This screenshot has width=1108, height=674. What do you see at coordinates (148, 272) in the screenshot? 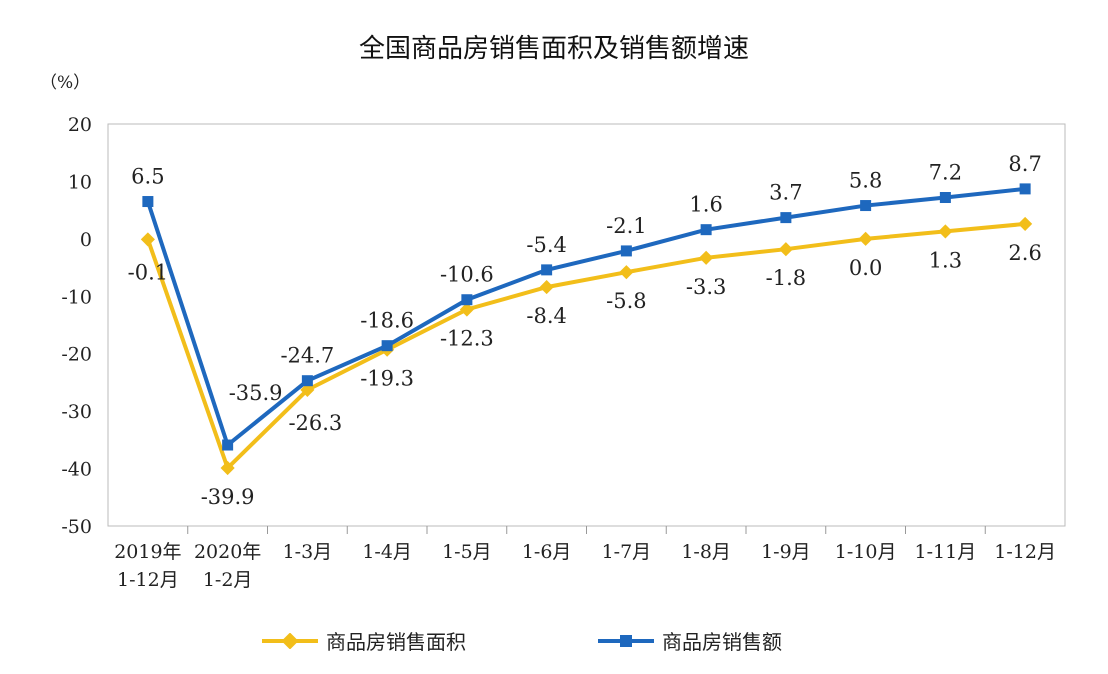
I see `data-label: -0.1` at bounding box center [148, 272].